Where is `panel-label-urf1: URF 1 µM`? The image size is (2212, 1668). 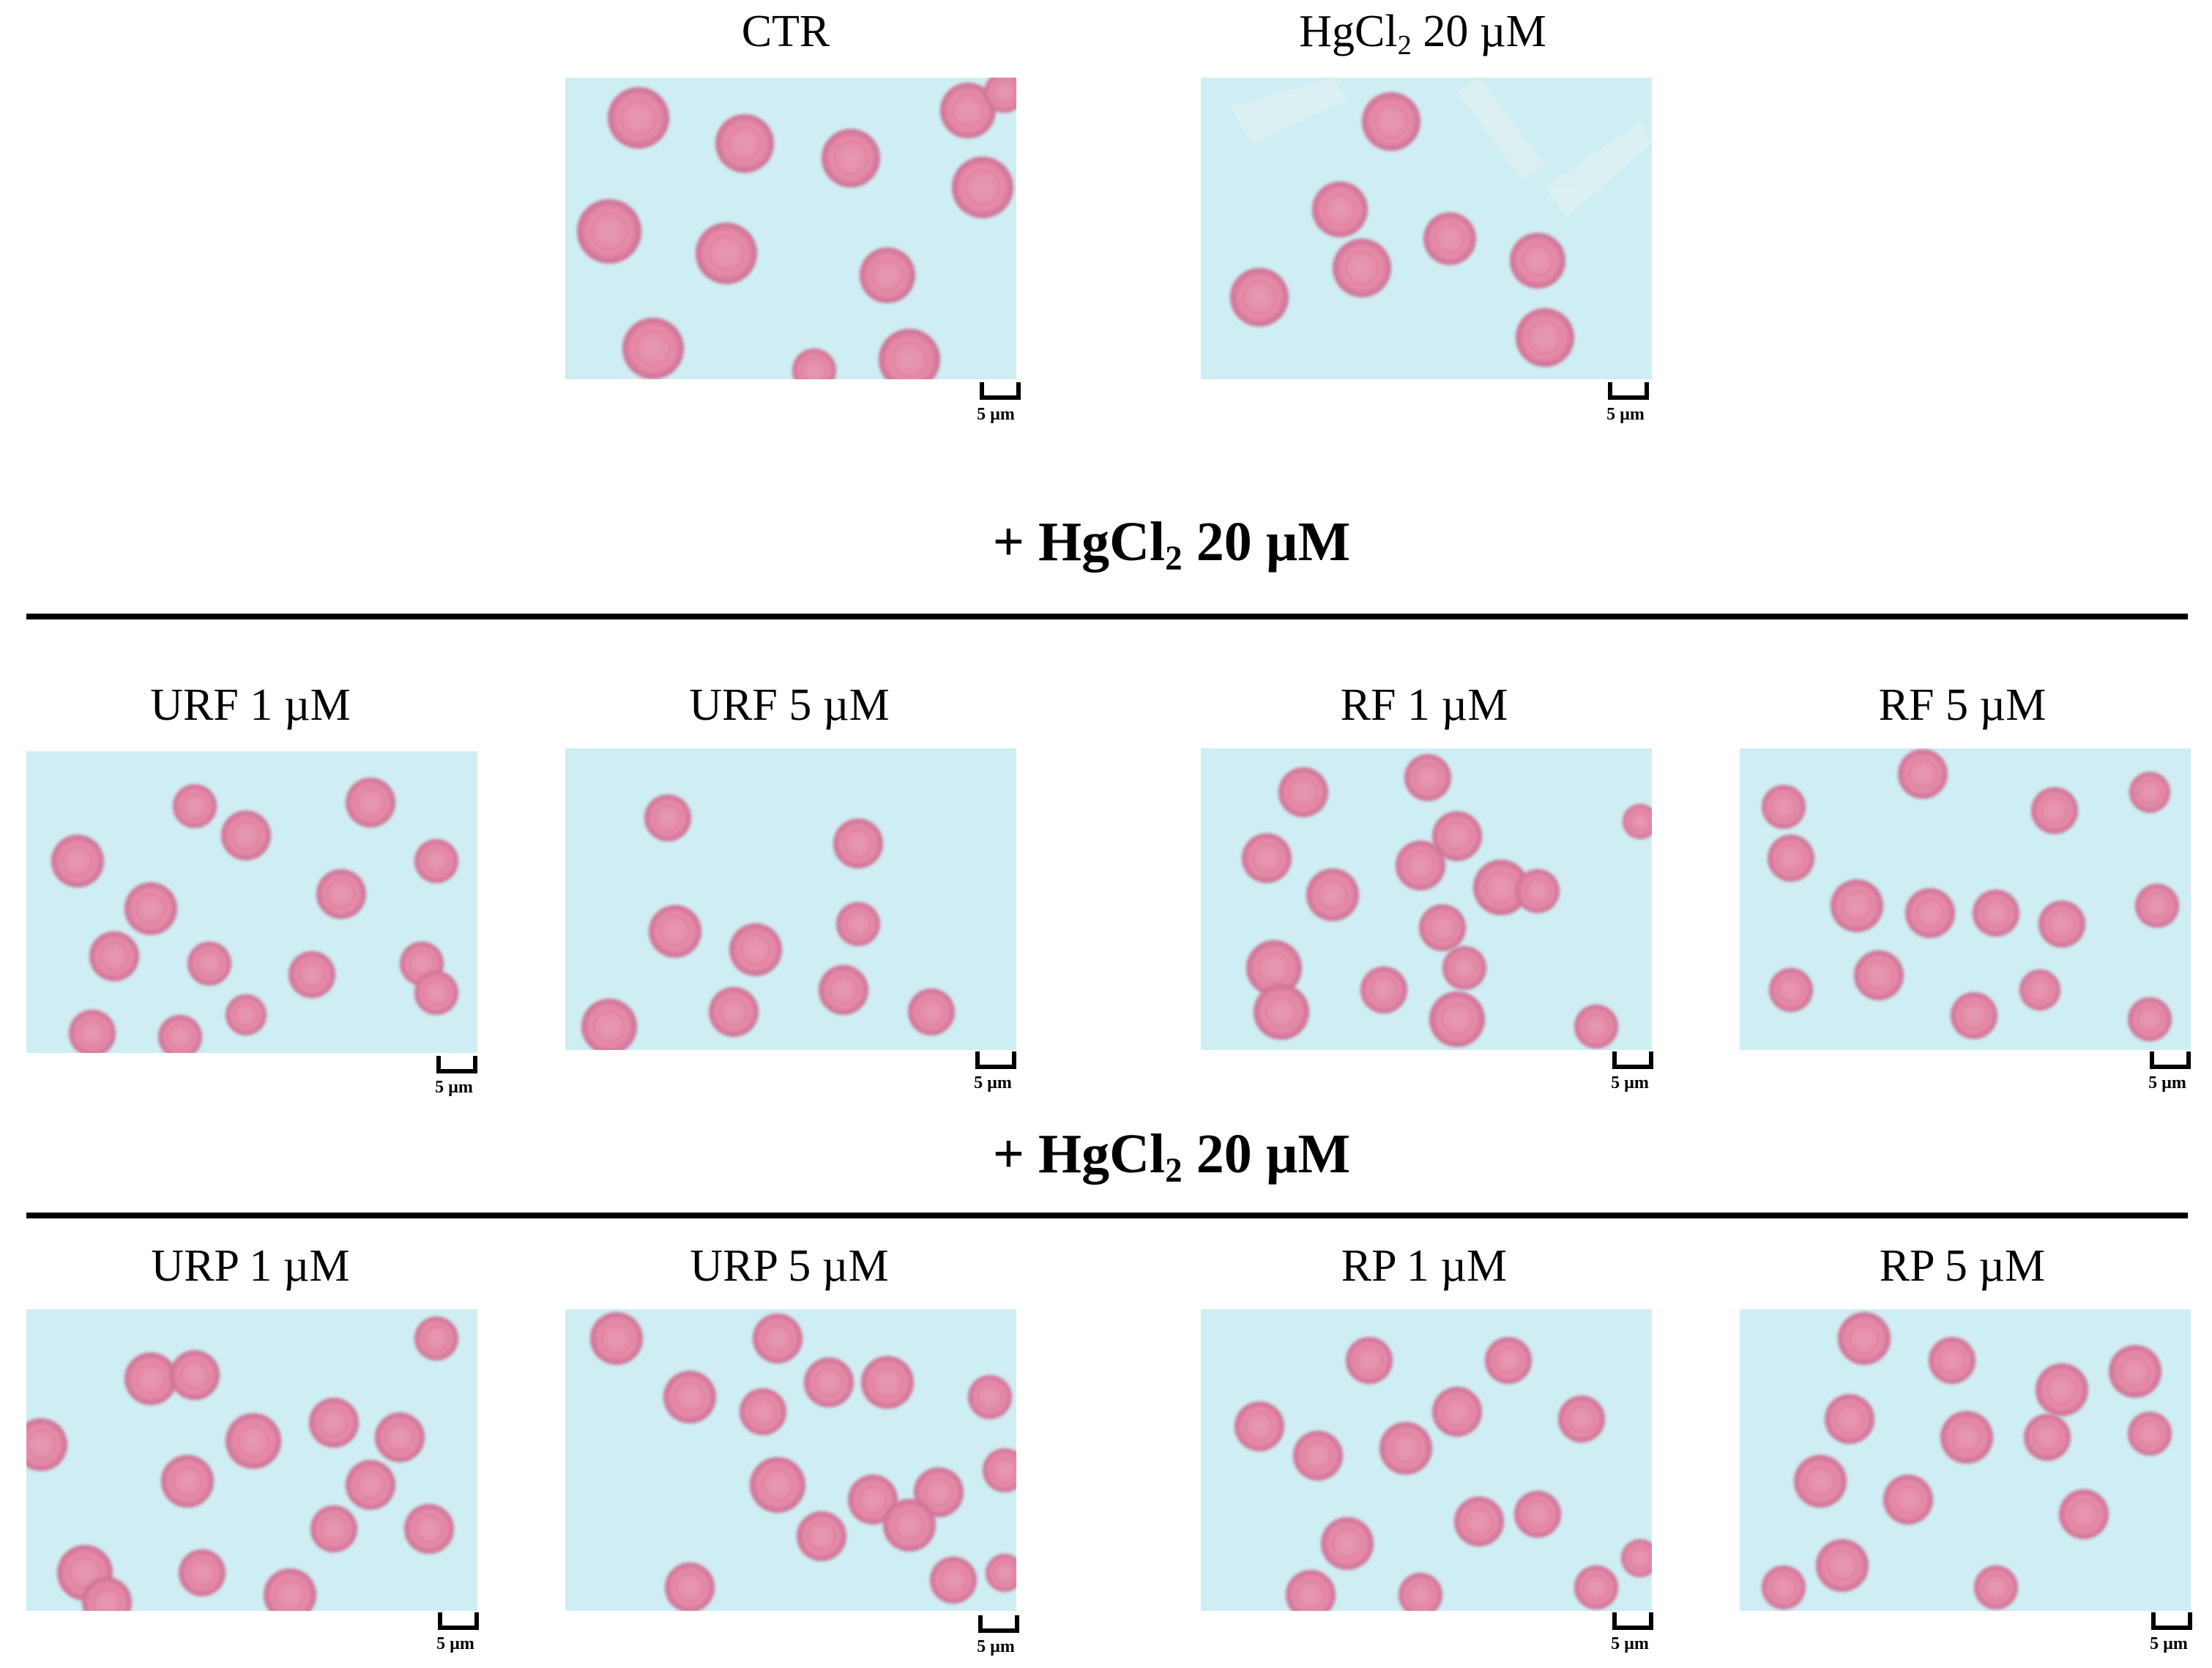 panel-label-urf1: URF 1 µM is located at coordinates (251, 705).